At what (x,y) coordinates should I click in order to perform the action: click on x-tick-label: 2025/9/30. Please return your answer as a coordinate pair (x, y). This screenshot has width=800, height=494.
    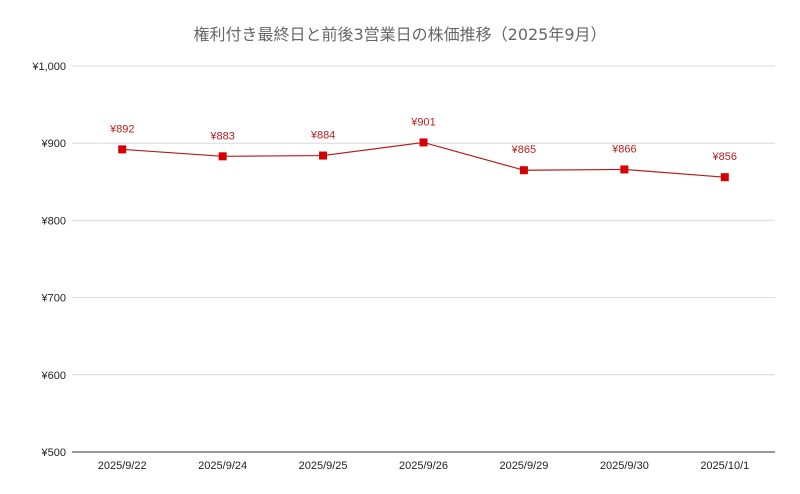
    Looking at the image, I should click on (624, 466).